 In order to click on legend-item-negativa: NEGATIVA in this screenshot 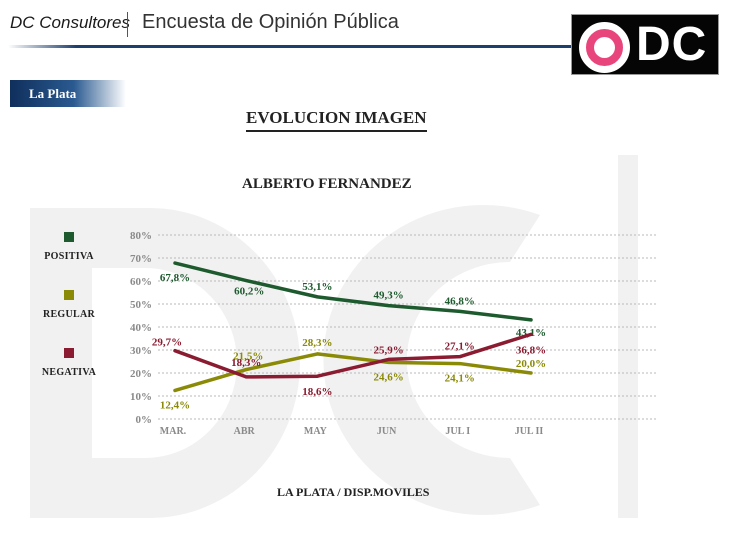, I will do `click(69, 363)`.